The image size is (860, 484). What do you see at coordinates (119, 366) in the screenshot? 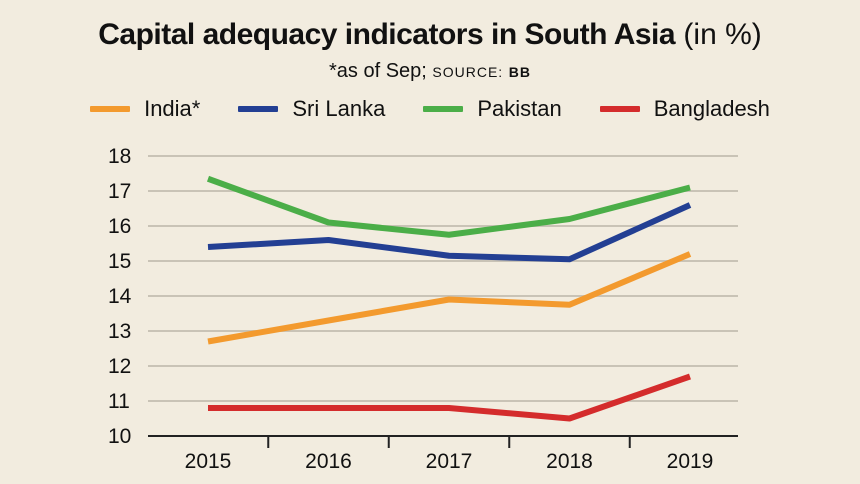
I see `y-tick-label-12: 12` at bounding box center [119, 366].